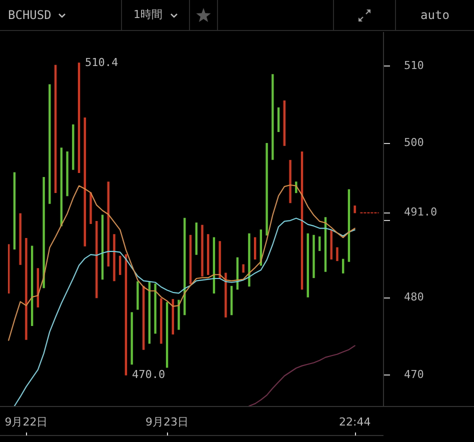 The height and width of the screenshot is (442, 474). Describe the element at coordinates (148, 15) in the screenshot. I see `text: 1時間` at that location.